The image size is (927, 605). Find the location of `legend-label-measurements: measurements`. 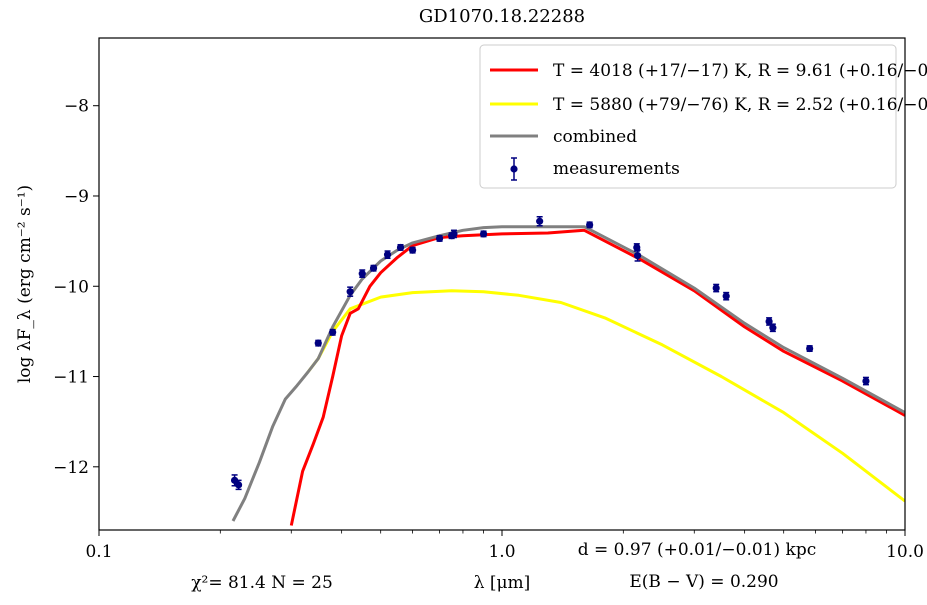

legend-label-measurements: measurements is located at coordinates (616, 169).